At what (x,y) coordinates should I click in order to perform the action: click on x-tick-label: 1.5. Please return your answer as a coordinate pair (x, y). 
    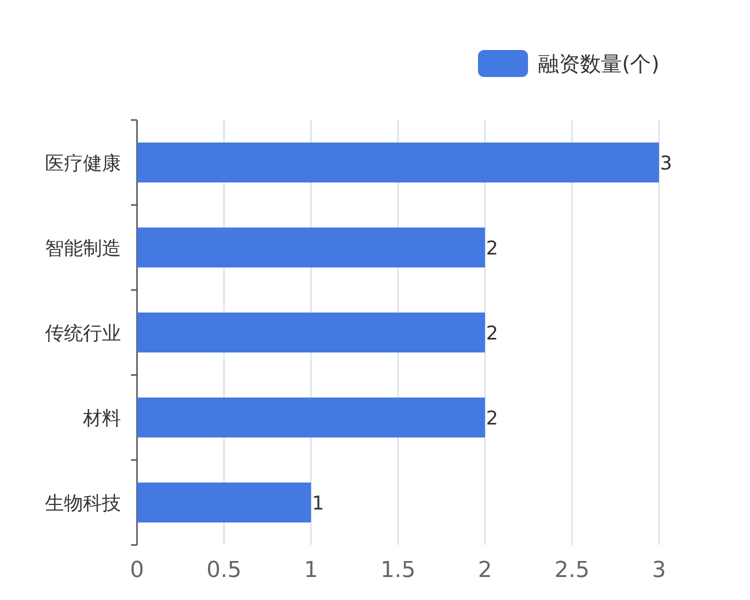
    Looking at the image, I should click on (398, 570).